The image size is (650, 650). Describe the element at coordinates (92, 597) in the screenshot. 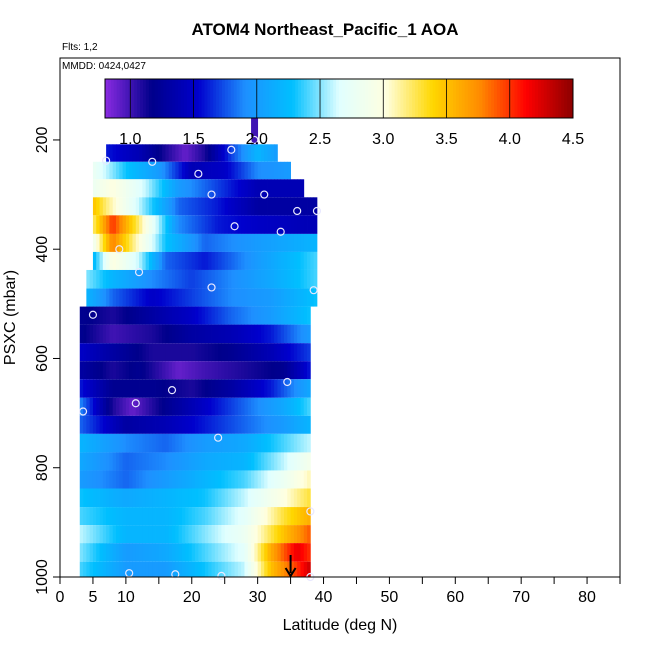

I see `x-tick-label: 5` at that location.